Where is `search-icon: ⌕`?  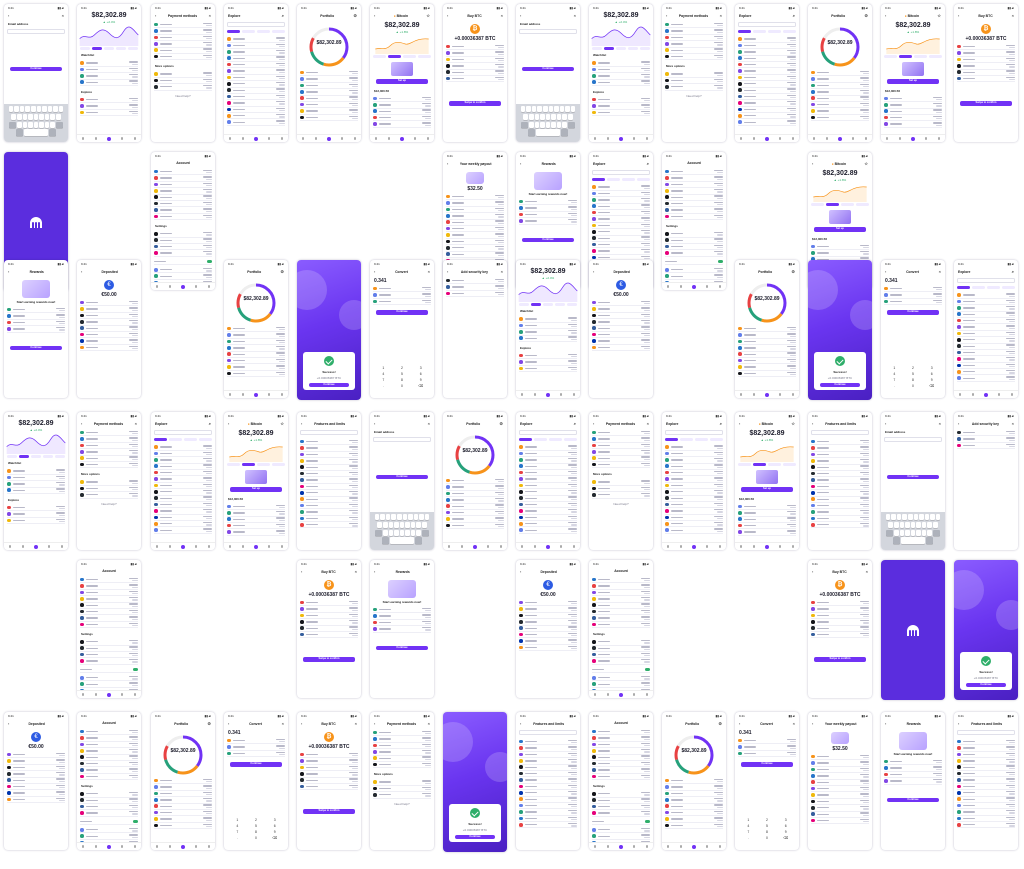 search-icon: ⌕ is located at coordinates (720, 423).